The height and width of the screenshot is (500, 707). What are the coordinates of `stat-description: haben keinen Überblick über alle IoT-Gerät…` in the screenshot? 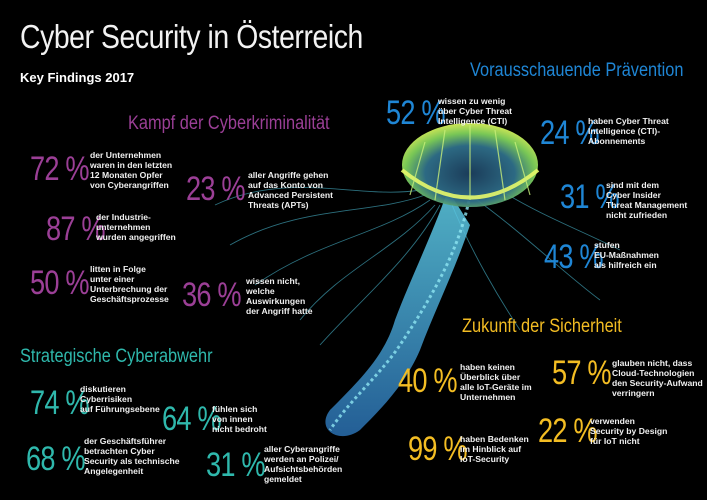 It's located at (496, 382).